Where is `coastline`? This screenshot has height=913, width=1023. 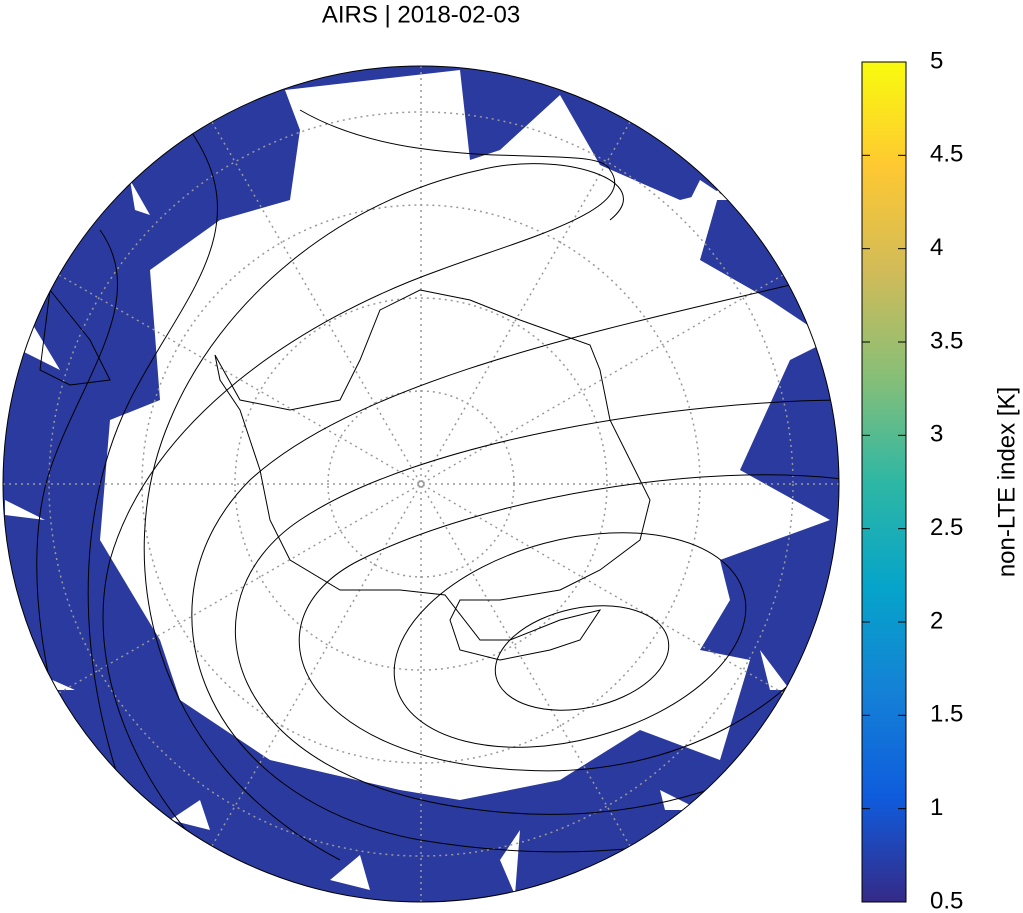 coastline is located at coordinates (75, 337).